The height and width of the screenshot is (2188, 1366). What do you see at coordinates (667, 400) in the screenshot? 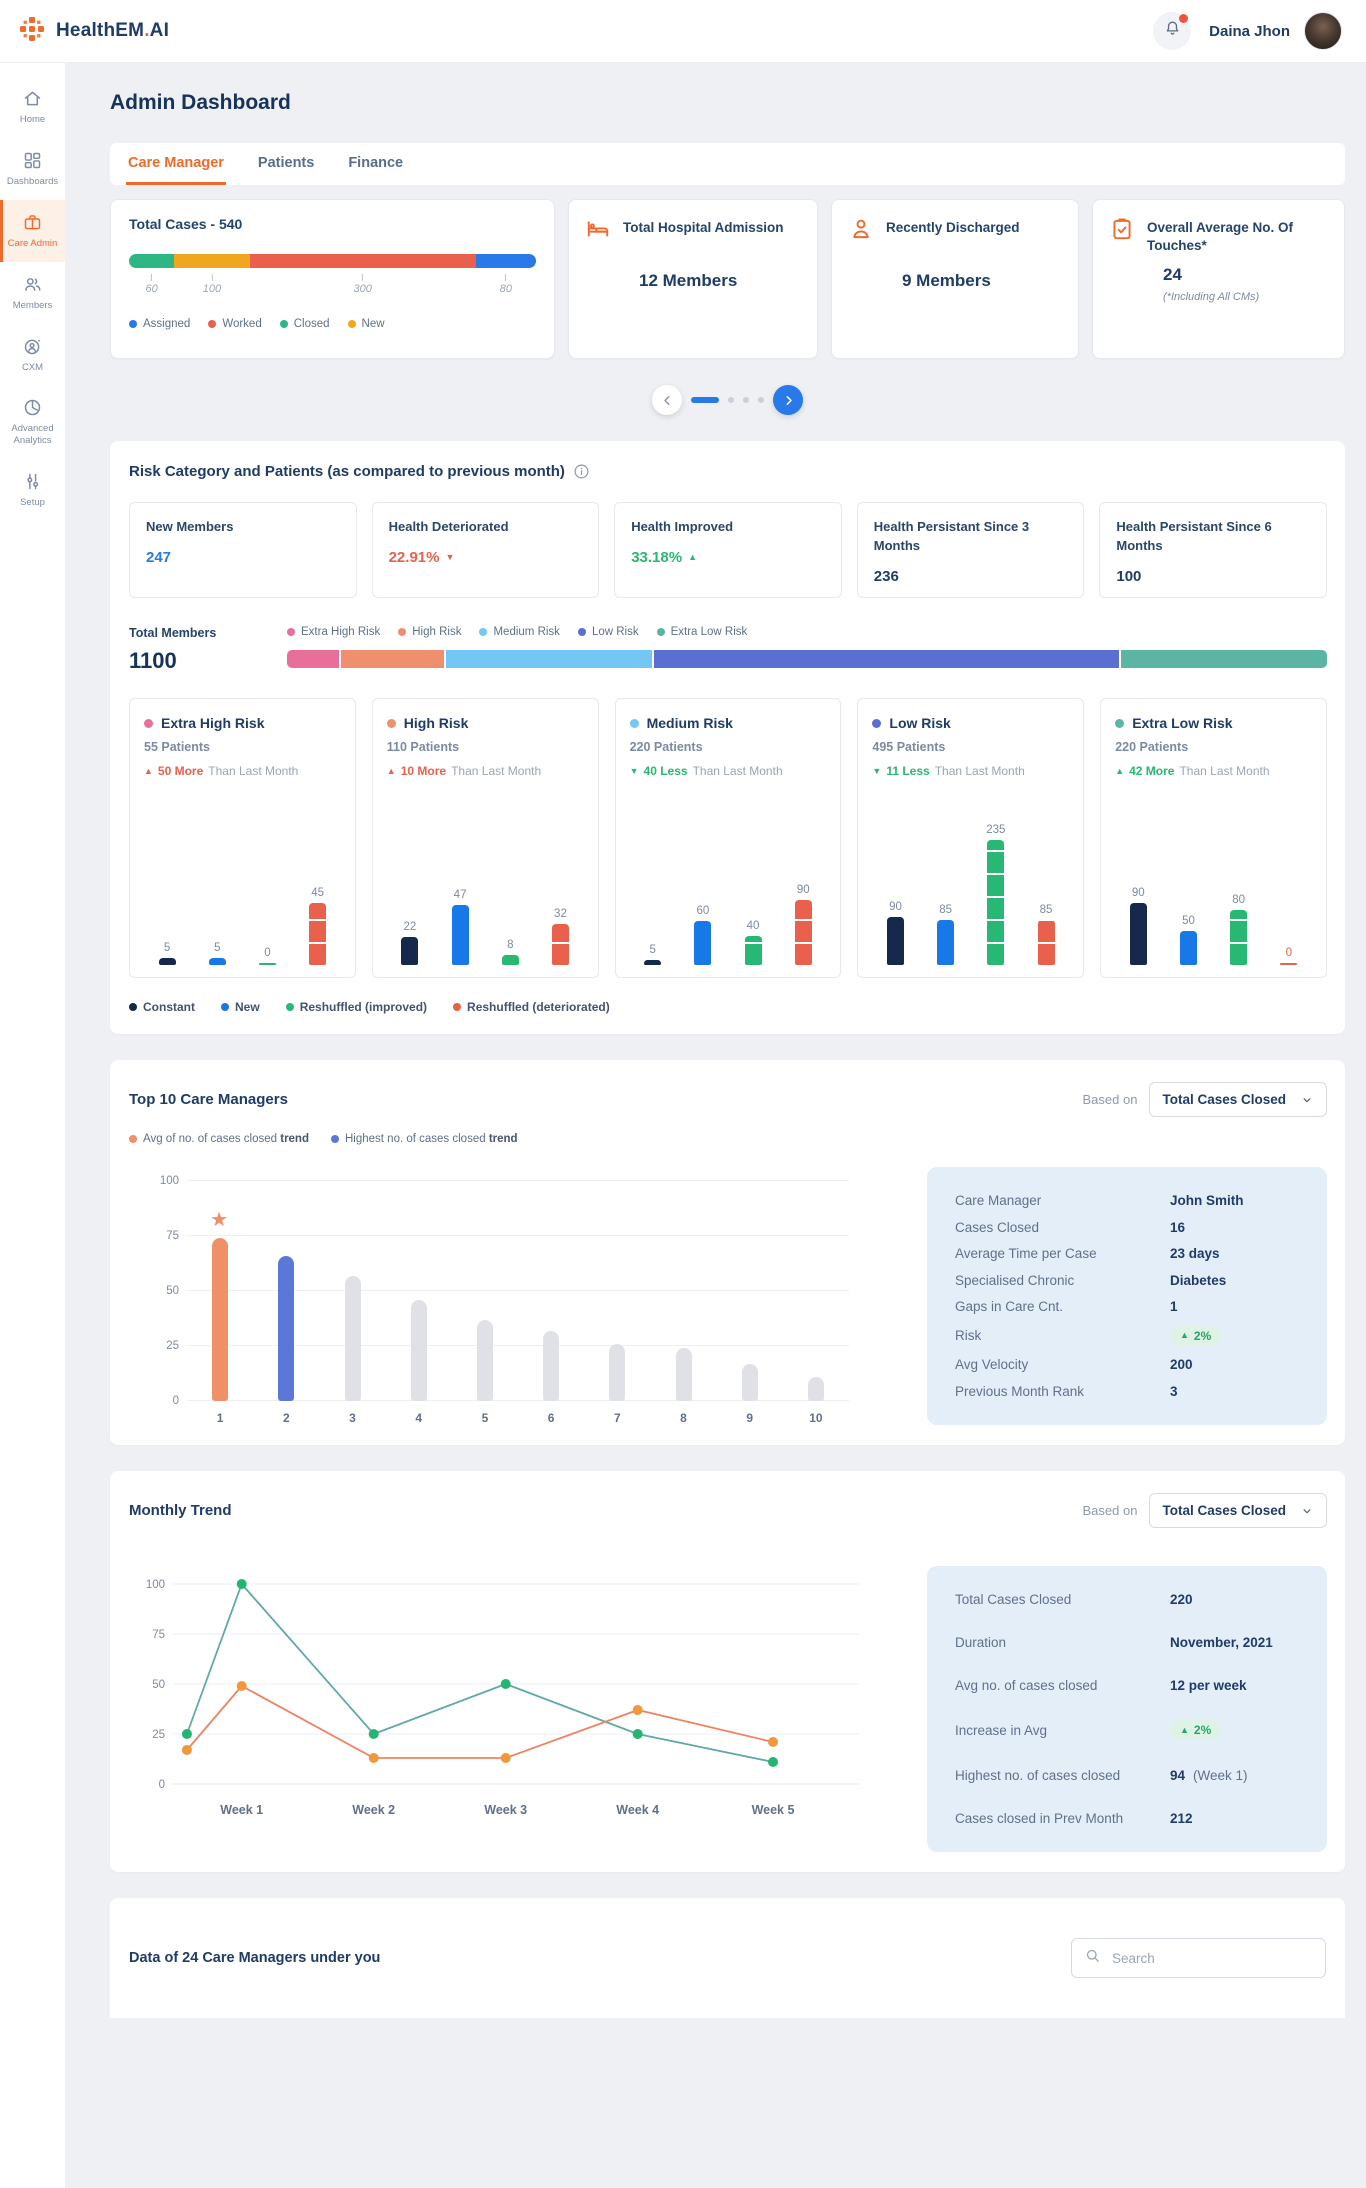
I see `carousel-prev-button` at bounding box center [667, 400].